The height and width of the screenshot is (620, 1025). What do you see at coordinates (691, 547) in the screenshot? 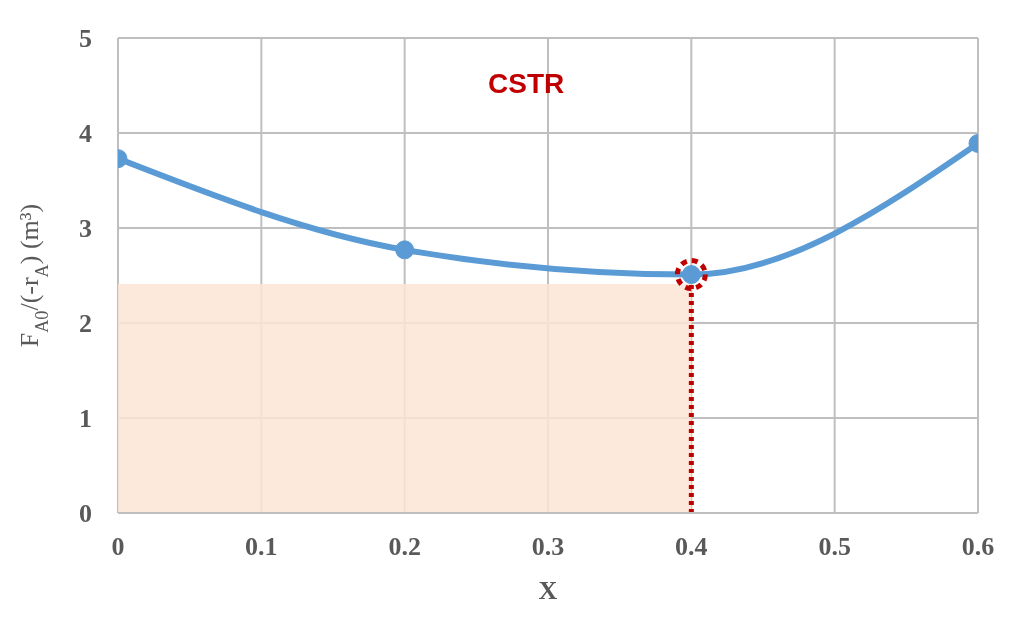
I see `x-tick-label: 0.4` at bounding box center [691, 547].